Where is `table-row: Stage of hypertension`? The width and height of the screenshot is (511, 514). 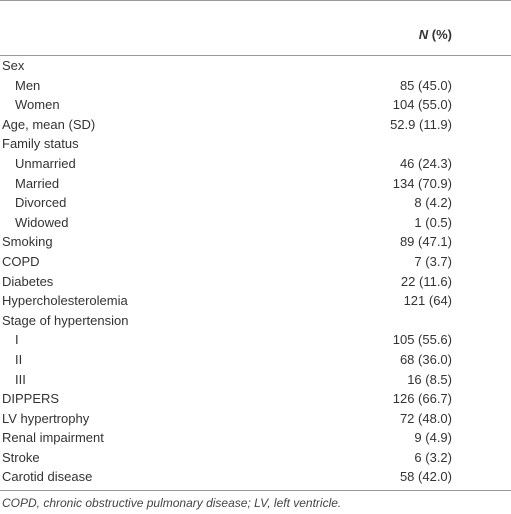
table-row: Stage of hypertension is located at coordinates (255, 321).